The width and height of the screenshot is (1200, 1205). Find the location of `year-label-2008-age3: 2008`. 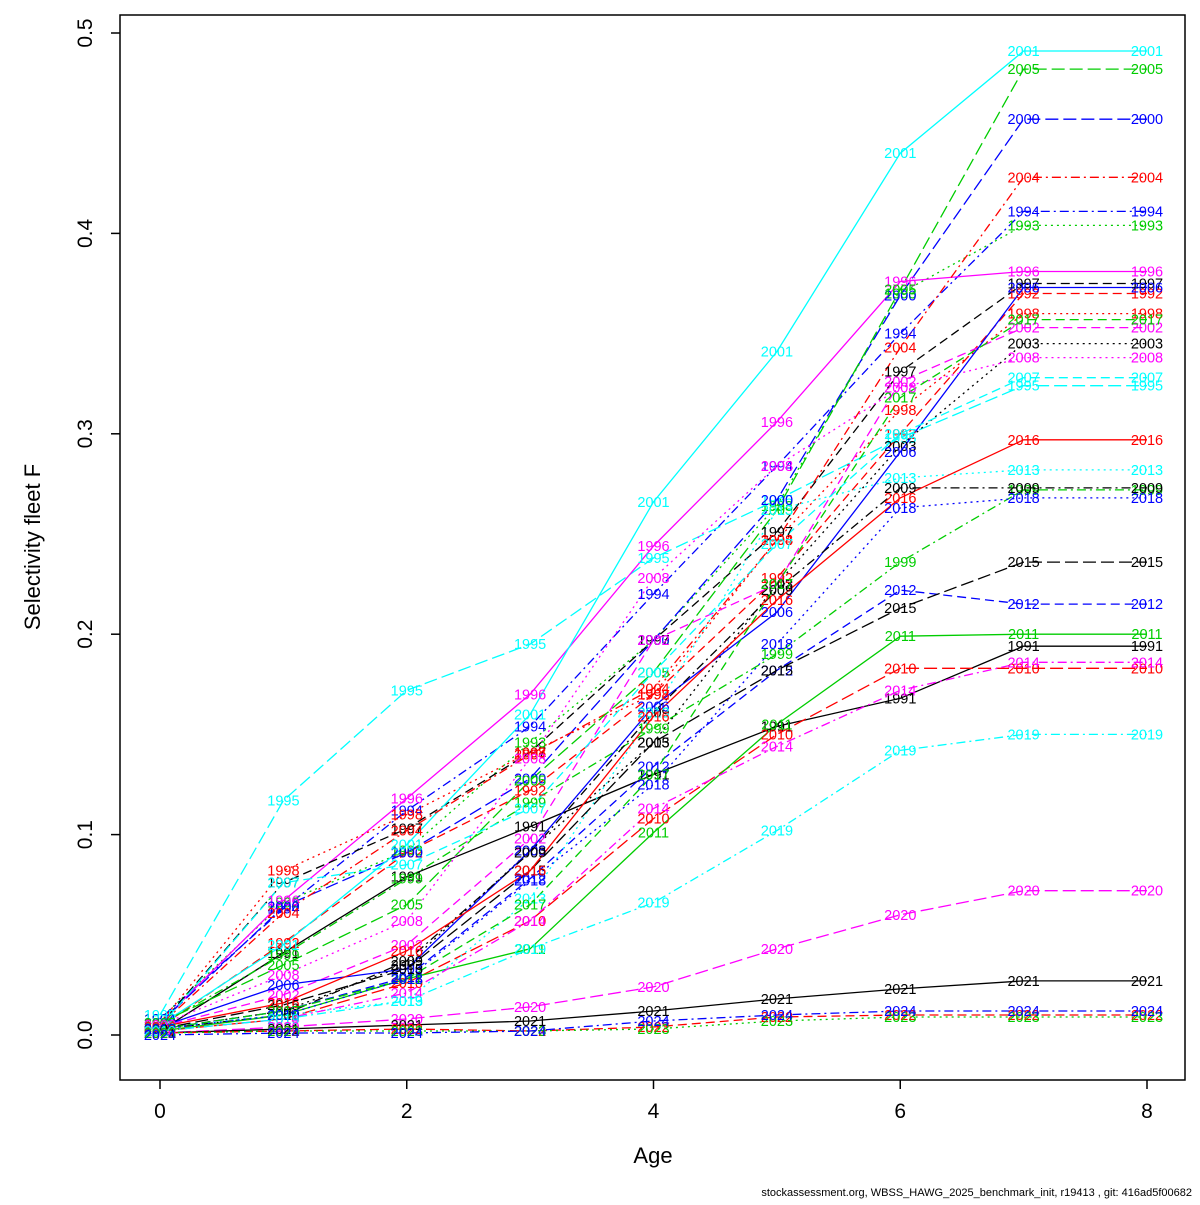

year-label-2008-age3: 2008 is located at coordinates (530, 759).